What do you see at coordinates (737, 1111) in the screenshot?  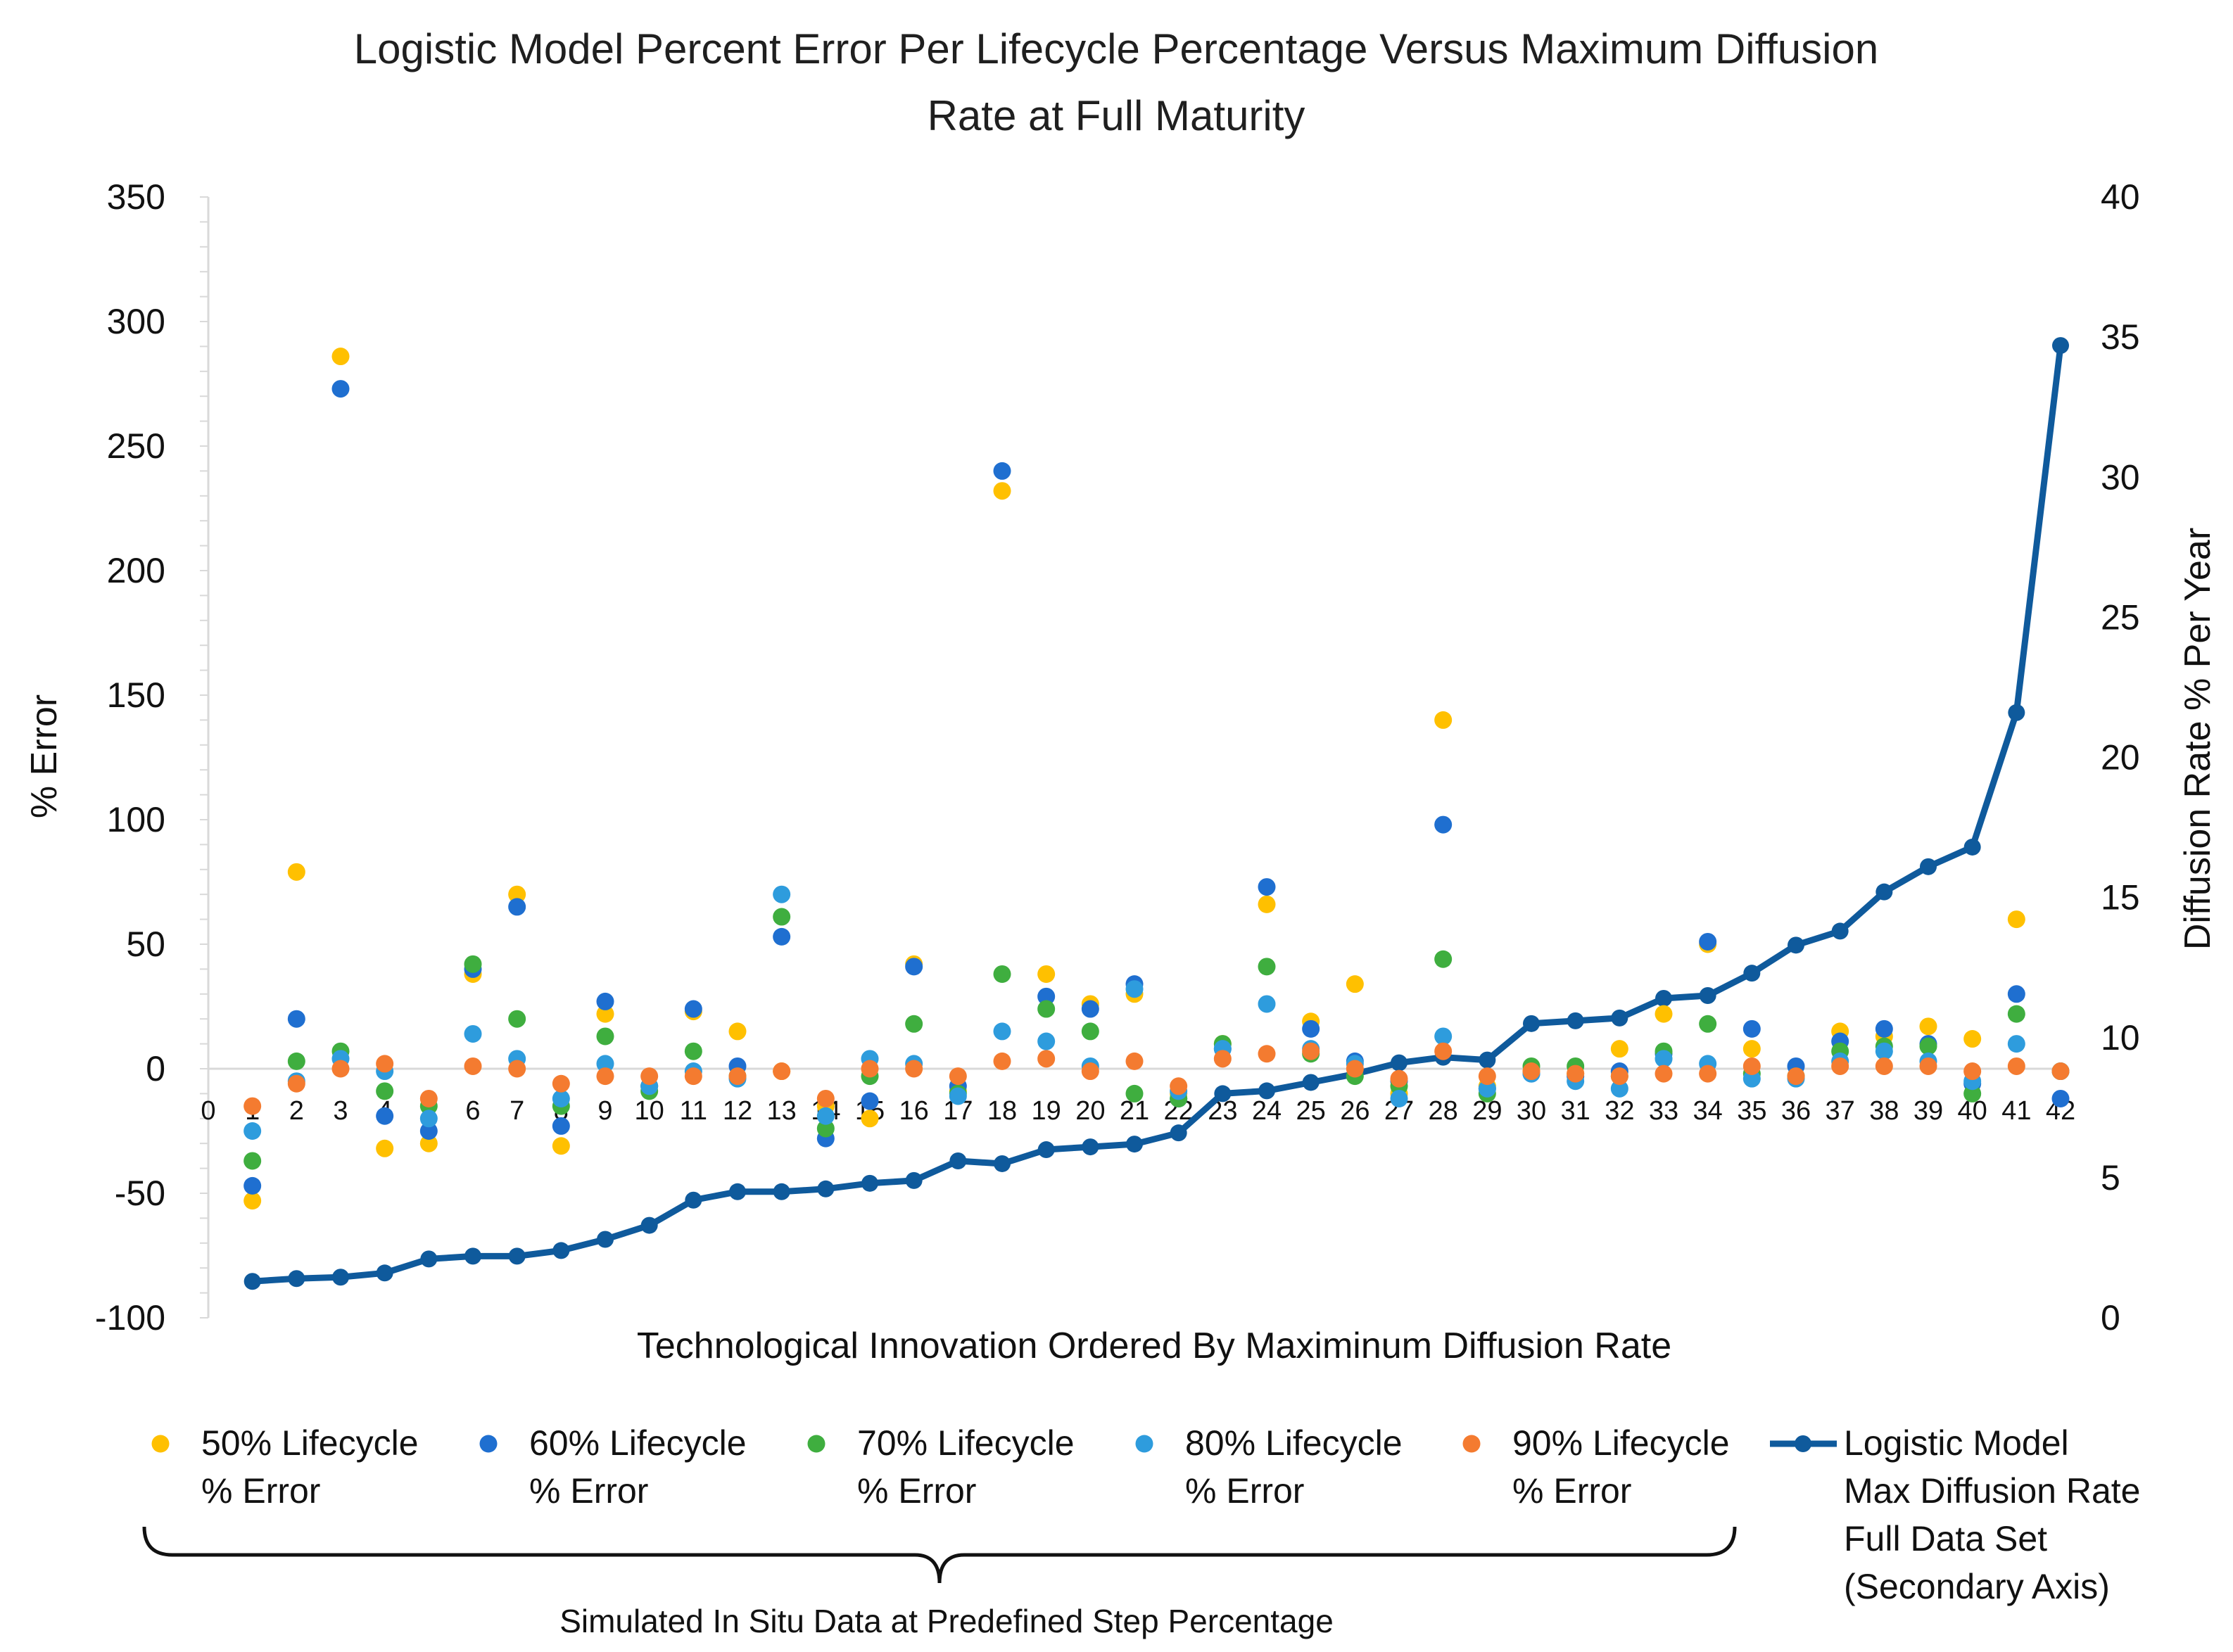 I see `x-tick-label: 12` at bounding box center [737, 1111].